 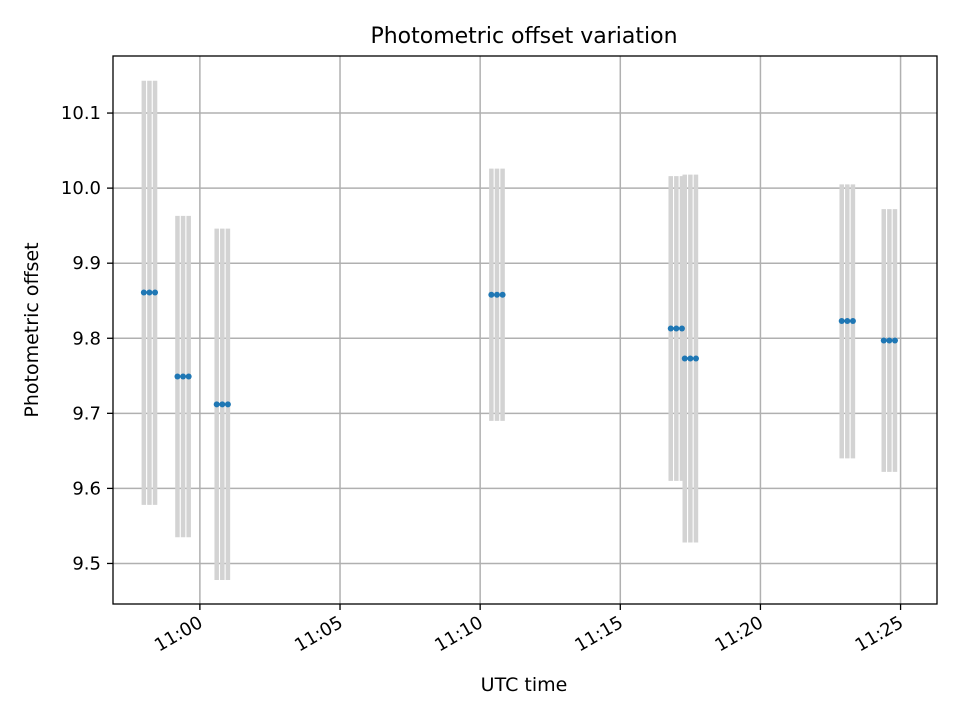 I want to click on data-markers, so click(x=519, y=348).